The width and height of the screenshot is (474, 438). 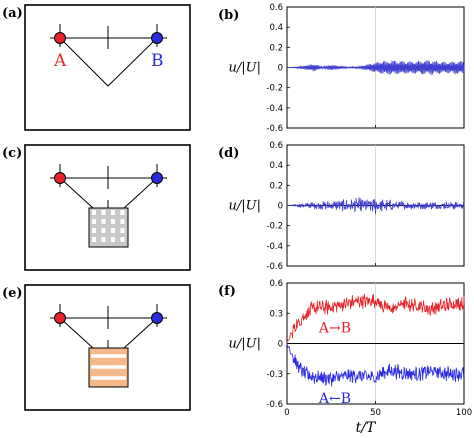 I want to click on panel-label: (d), so click(x=228, y=153).